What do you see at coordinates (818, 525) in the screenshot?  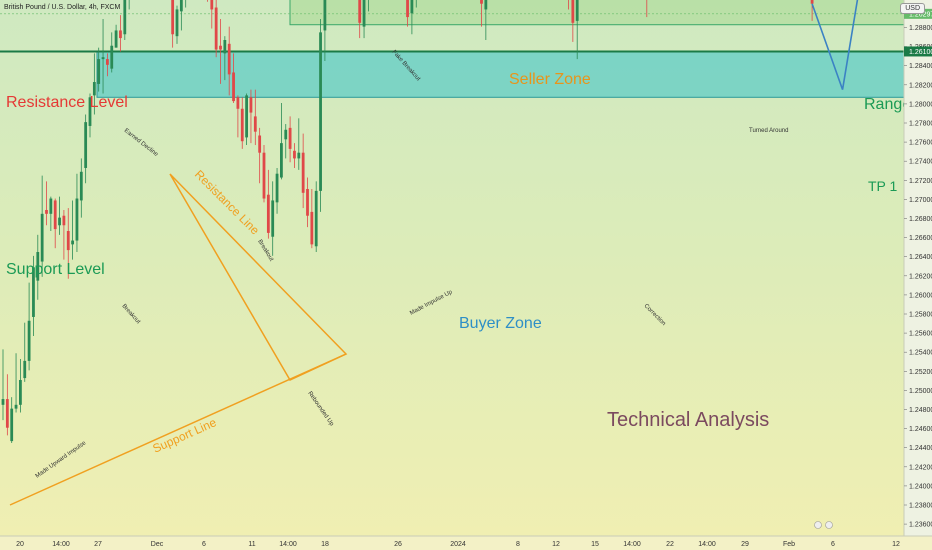 I see `lightning-icon` at bounding box center [818, 525].